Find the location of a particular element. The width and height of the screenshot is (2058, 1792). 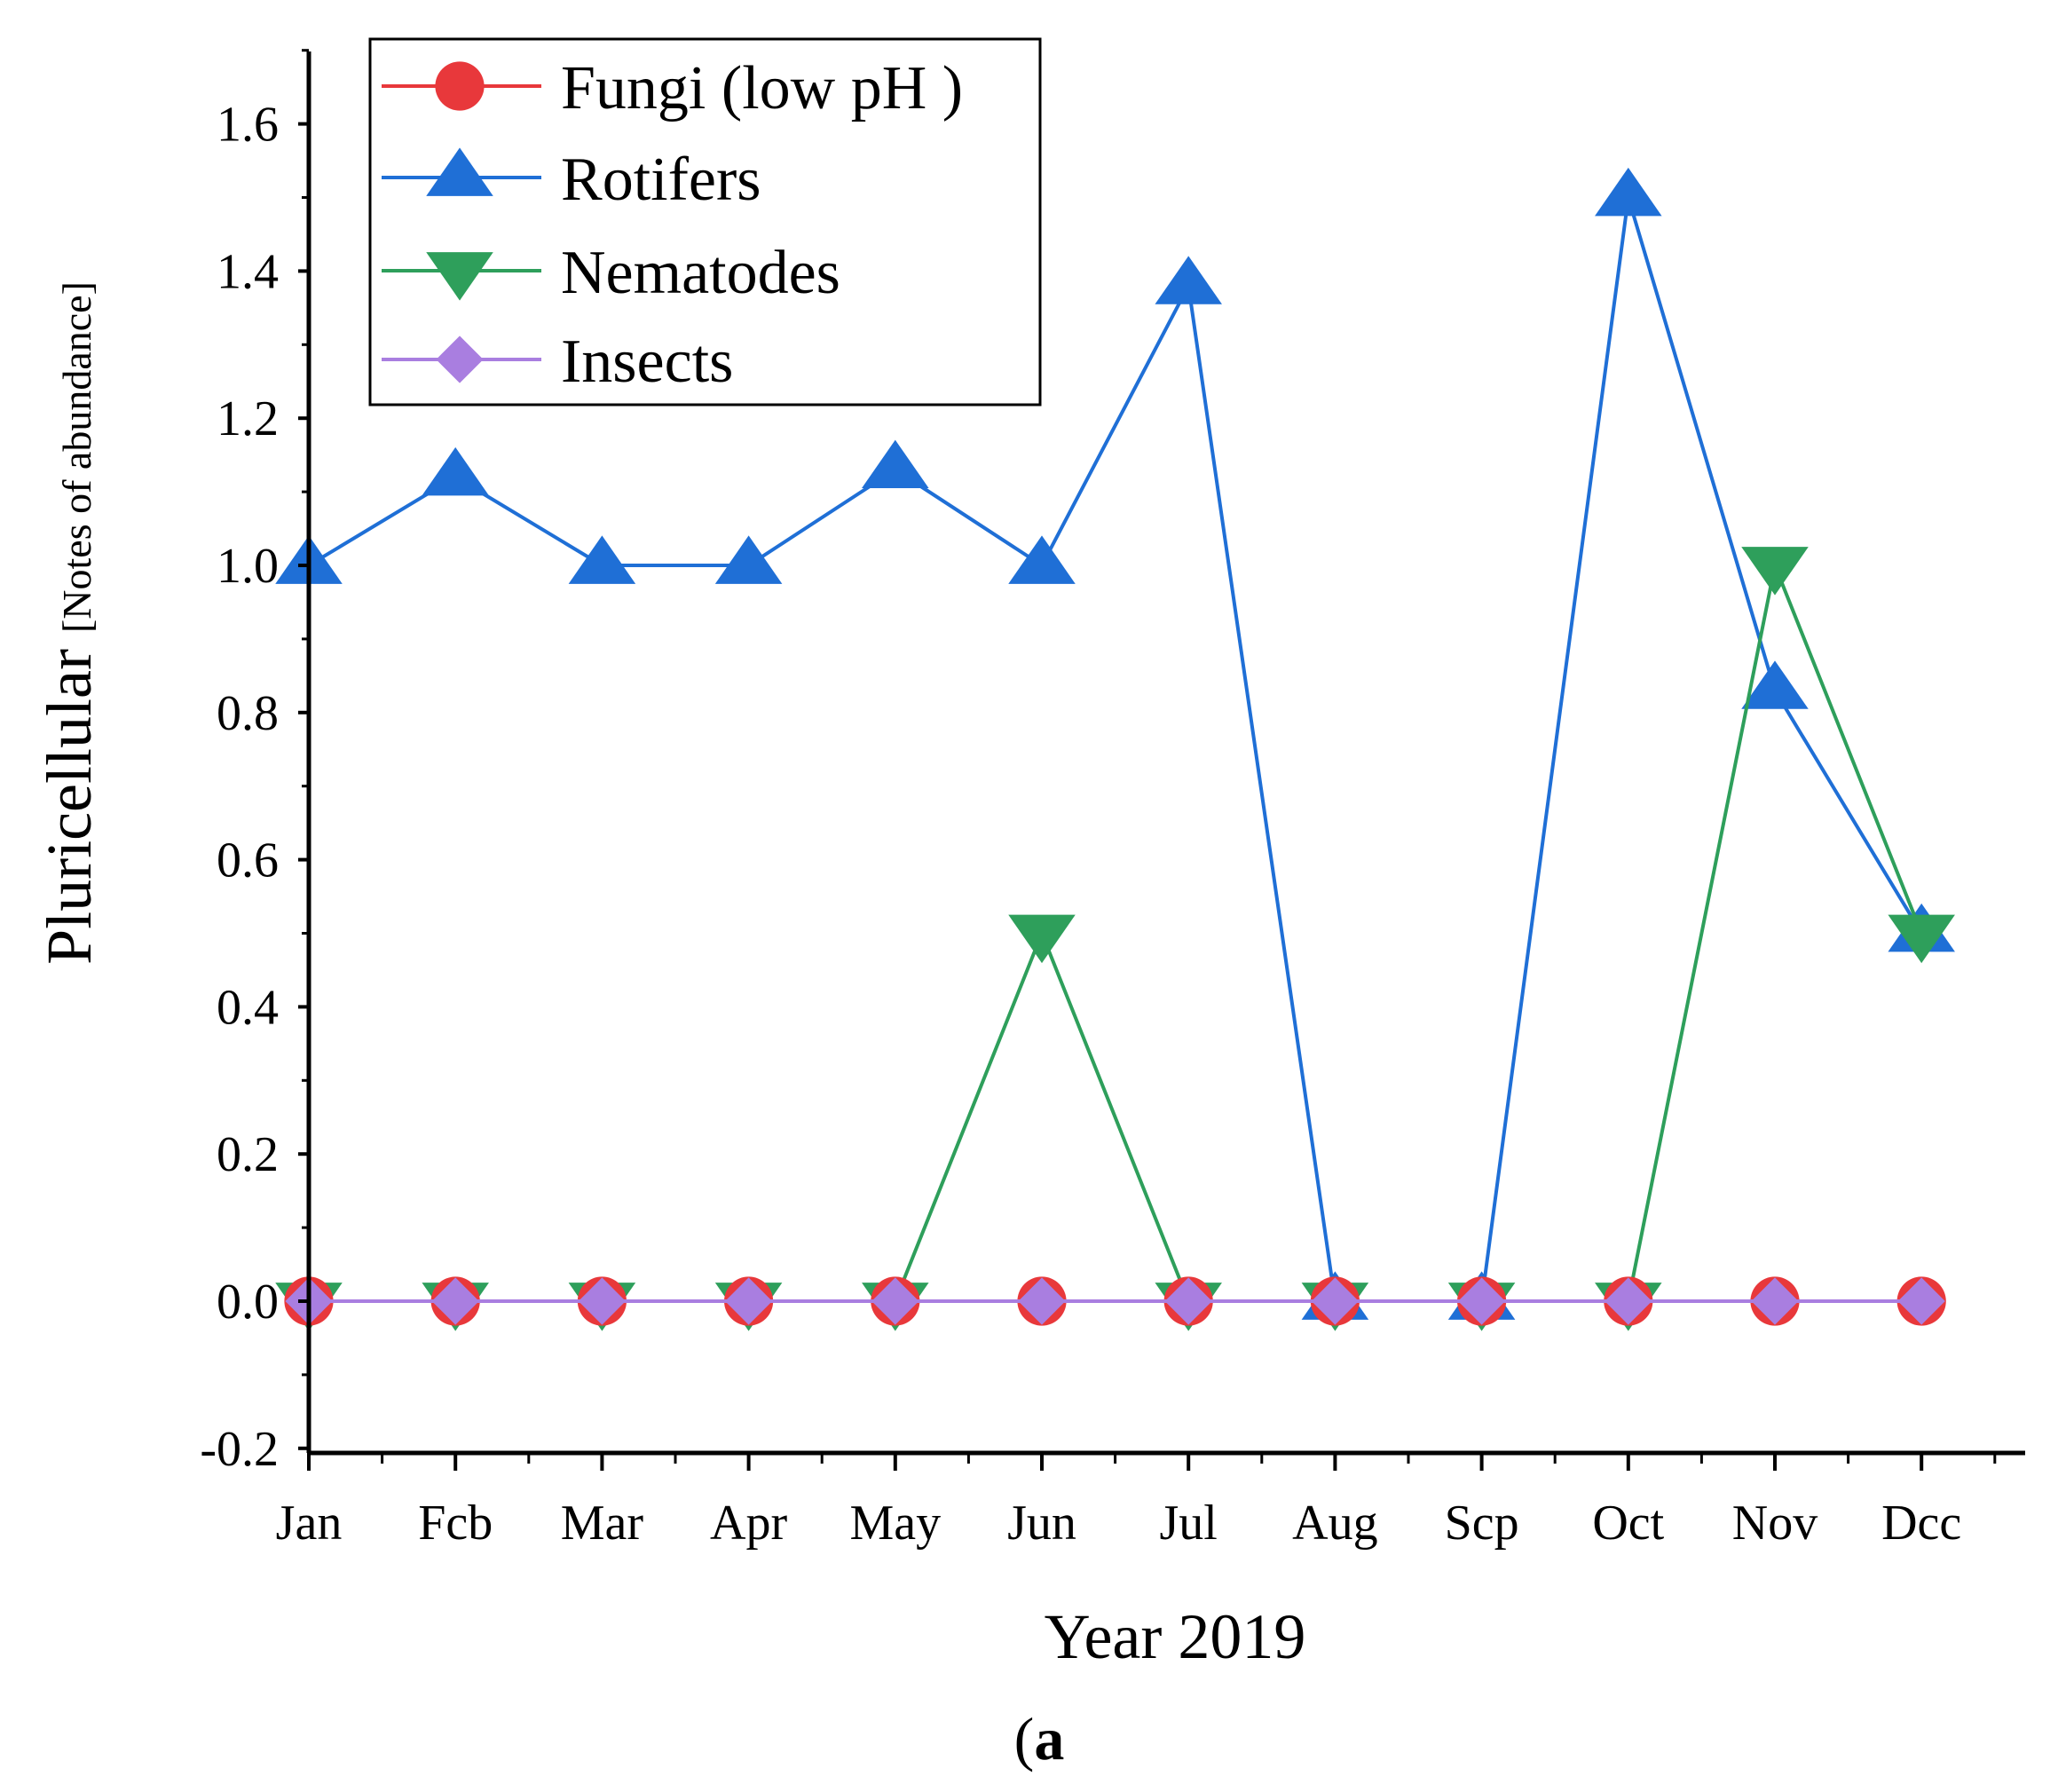

legend-entry: Nematodes is located at coordinates (611, 273).